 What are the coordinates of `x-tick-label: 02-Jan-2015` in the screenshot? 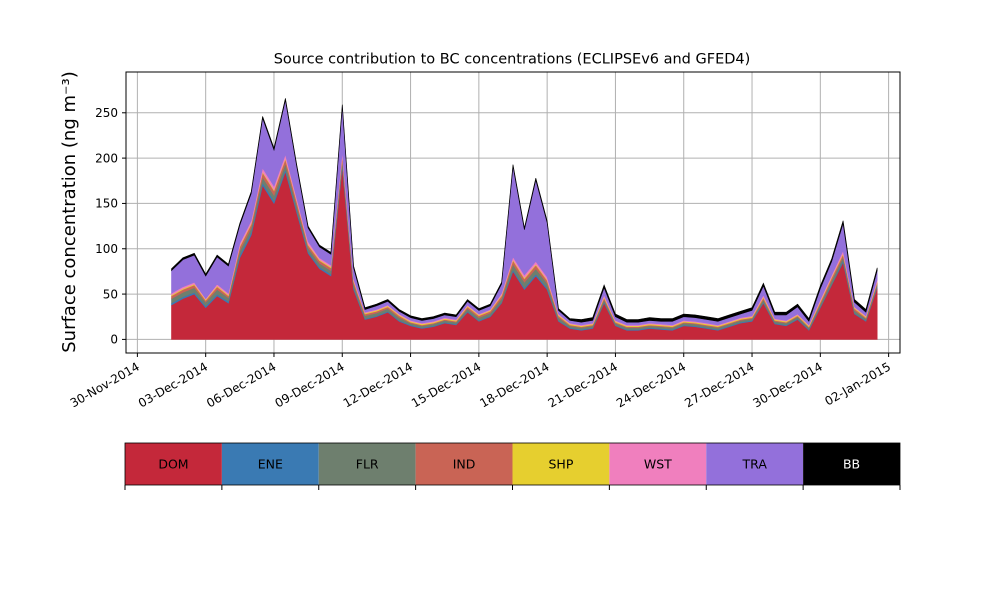 It's located at (857, 383).